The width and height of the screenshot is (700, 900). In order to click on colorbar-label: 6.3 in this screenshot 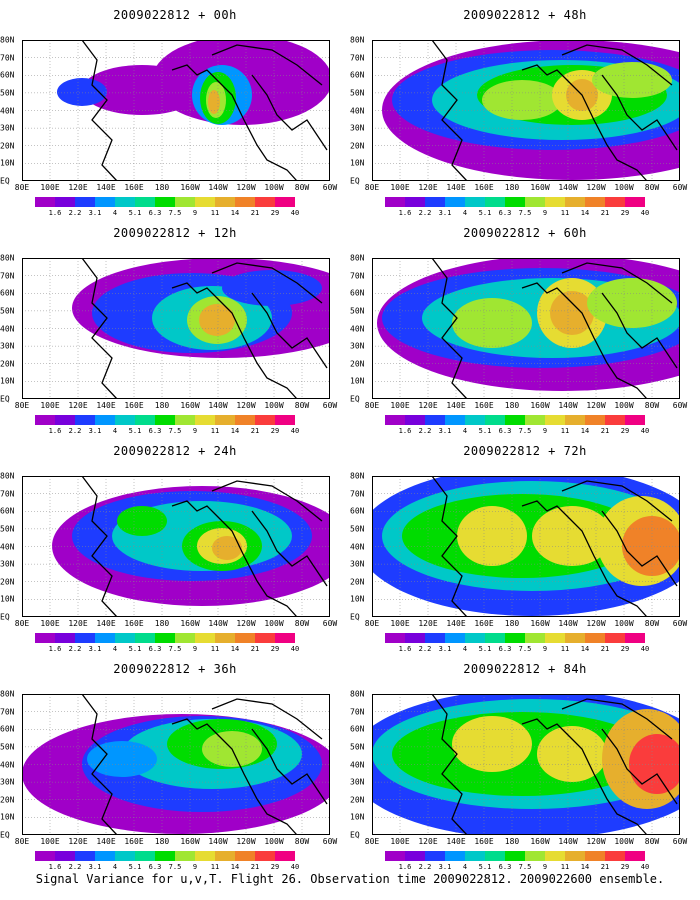, I will do `click(155, 431)`.